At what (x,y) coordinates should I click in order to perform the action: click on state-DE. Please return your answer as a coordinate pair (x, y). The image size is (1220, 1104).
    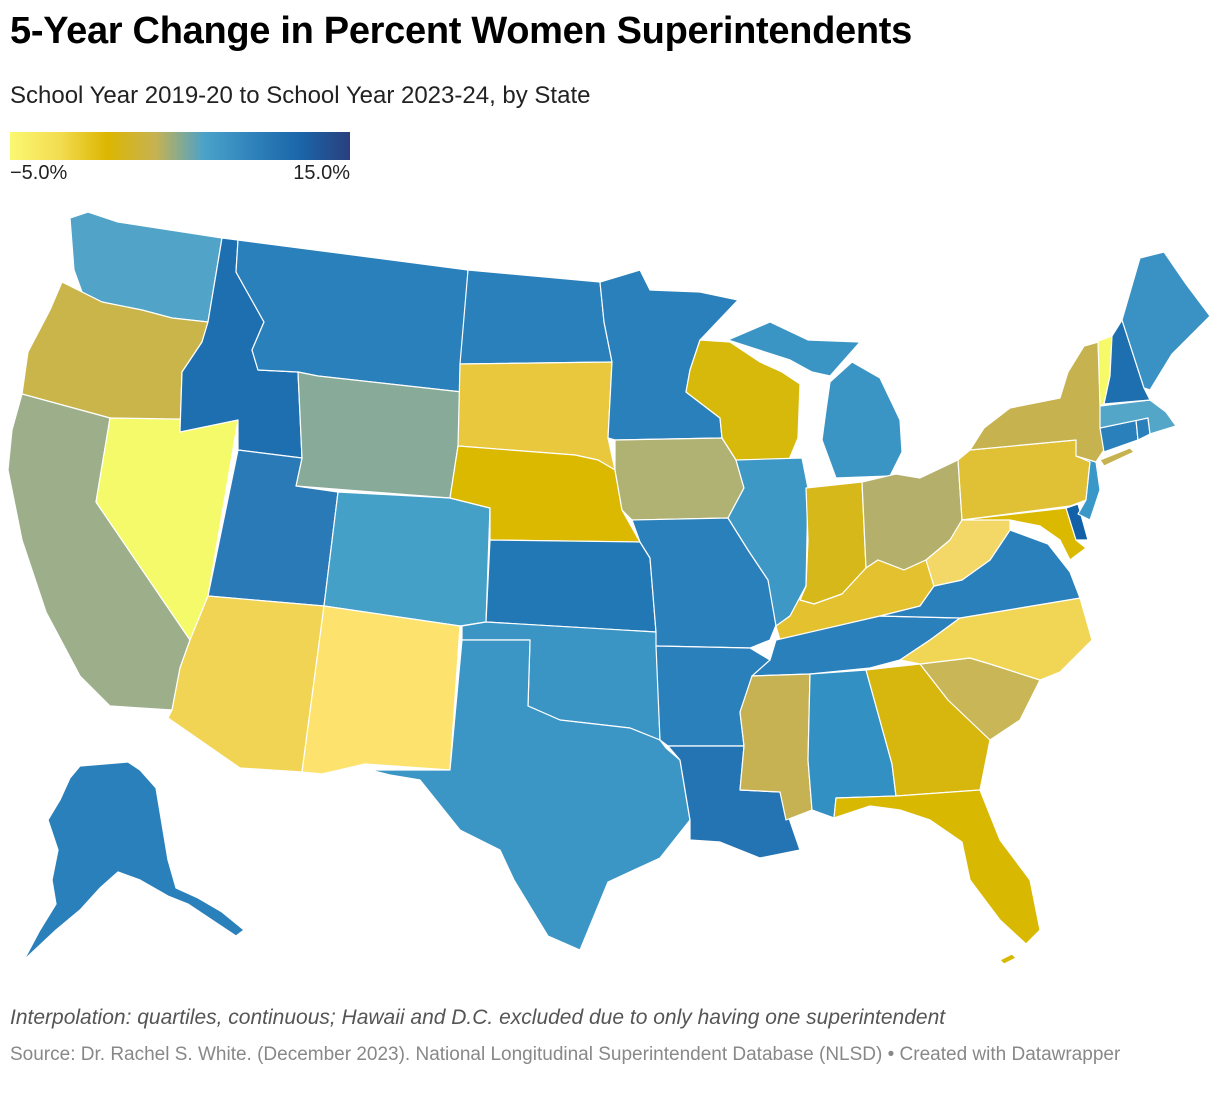
    Looking at the image, I should click on (1077, 522).